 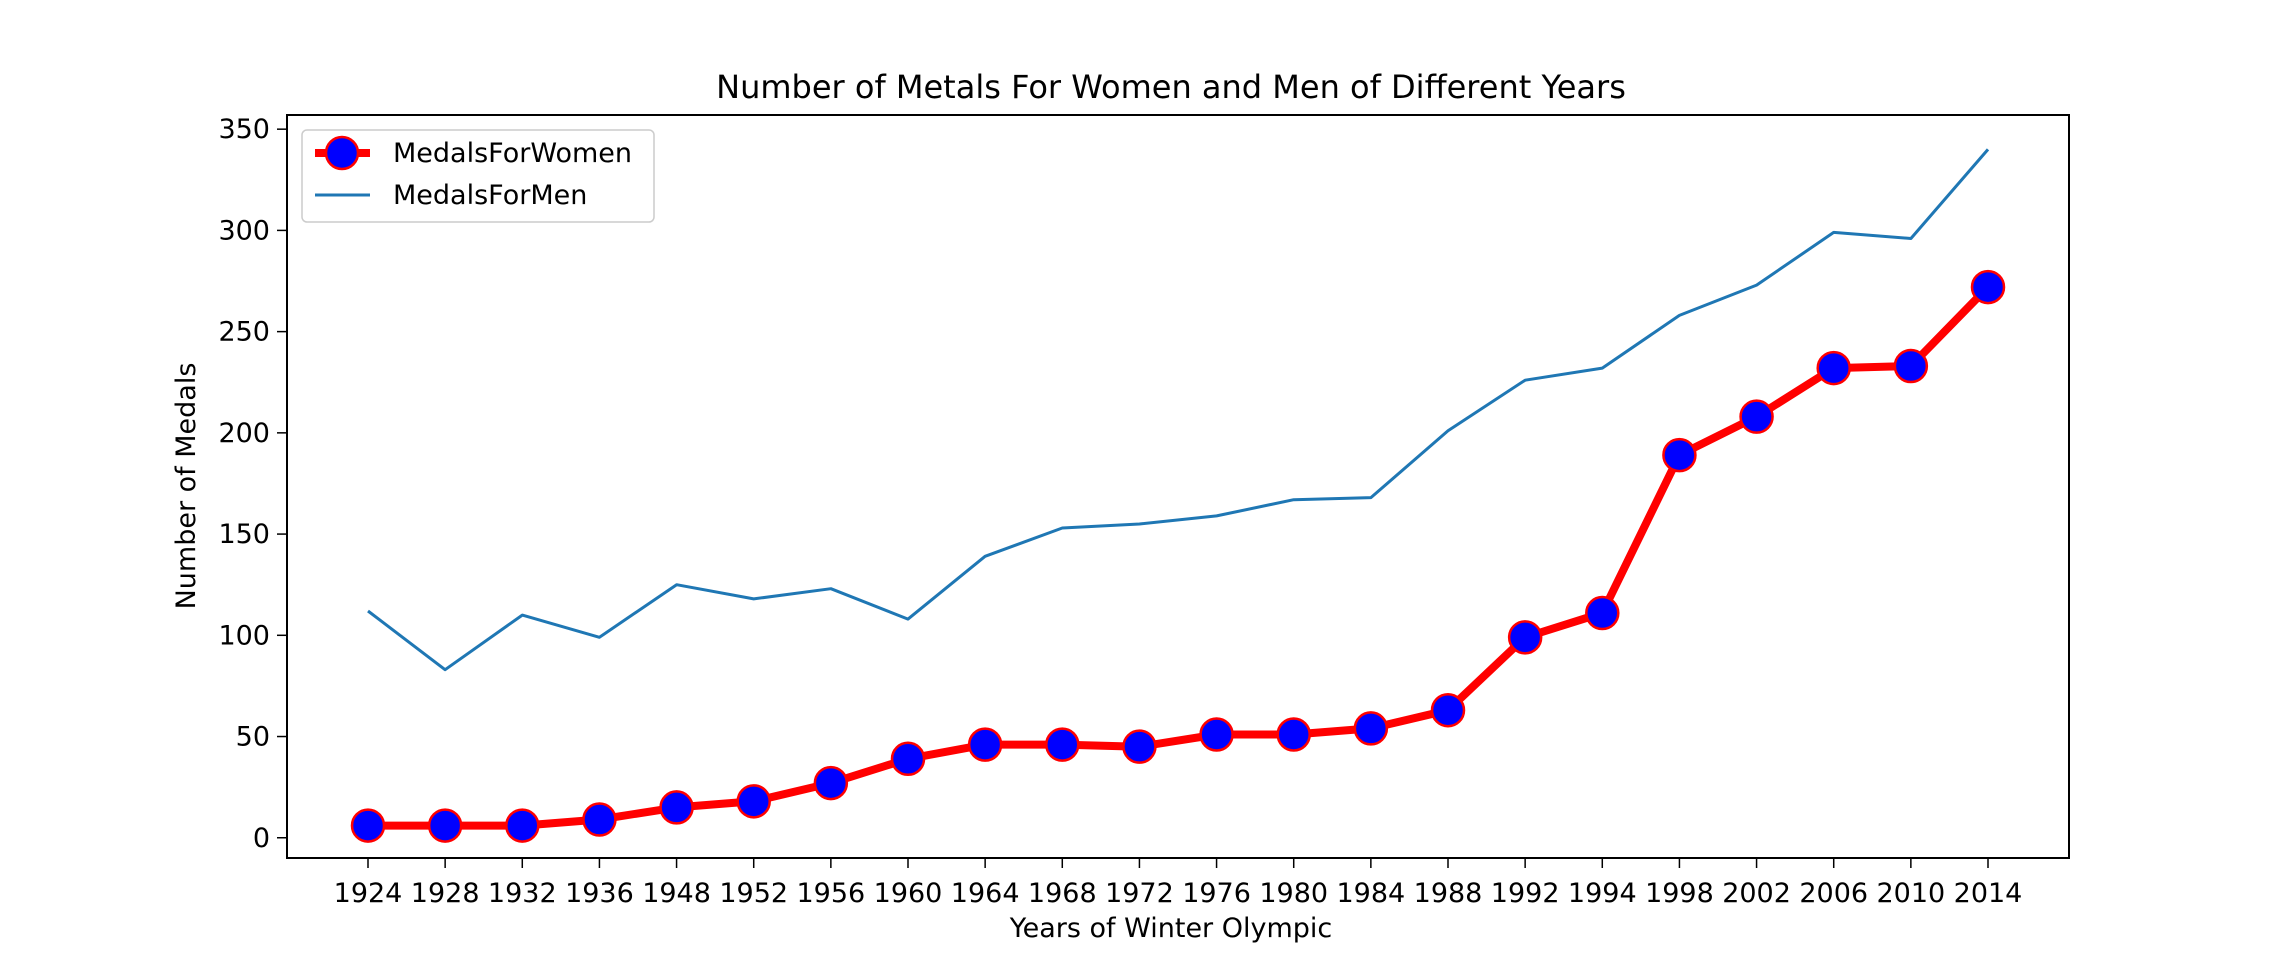 I want to click on y-tick-label: 150, so click(x=244, y=534).